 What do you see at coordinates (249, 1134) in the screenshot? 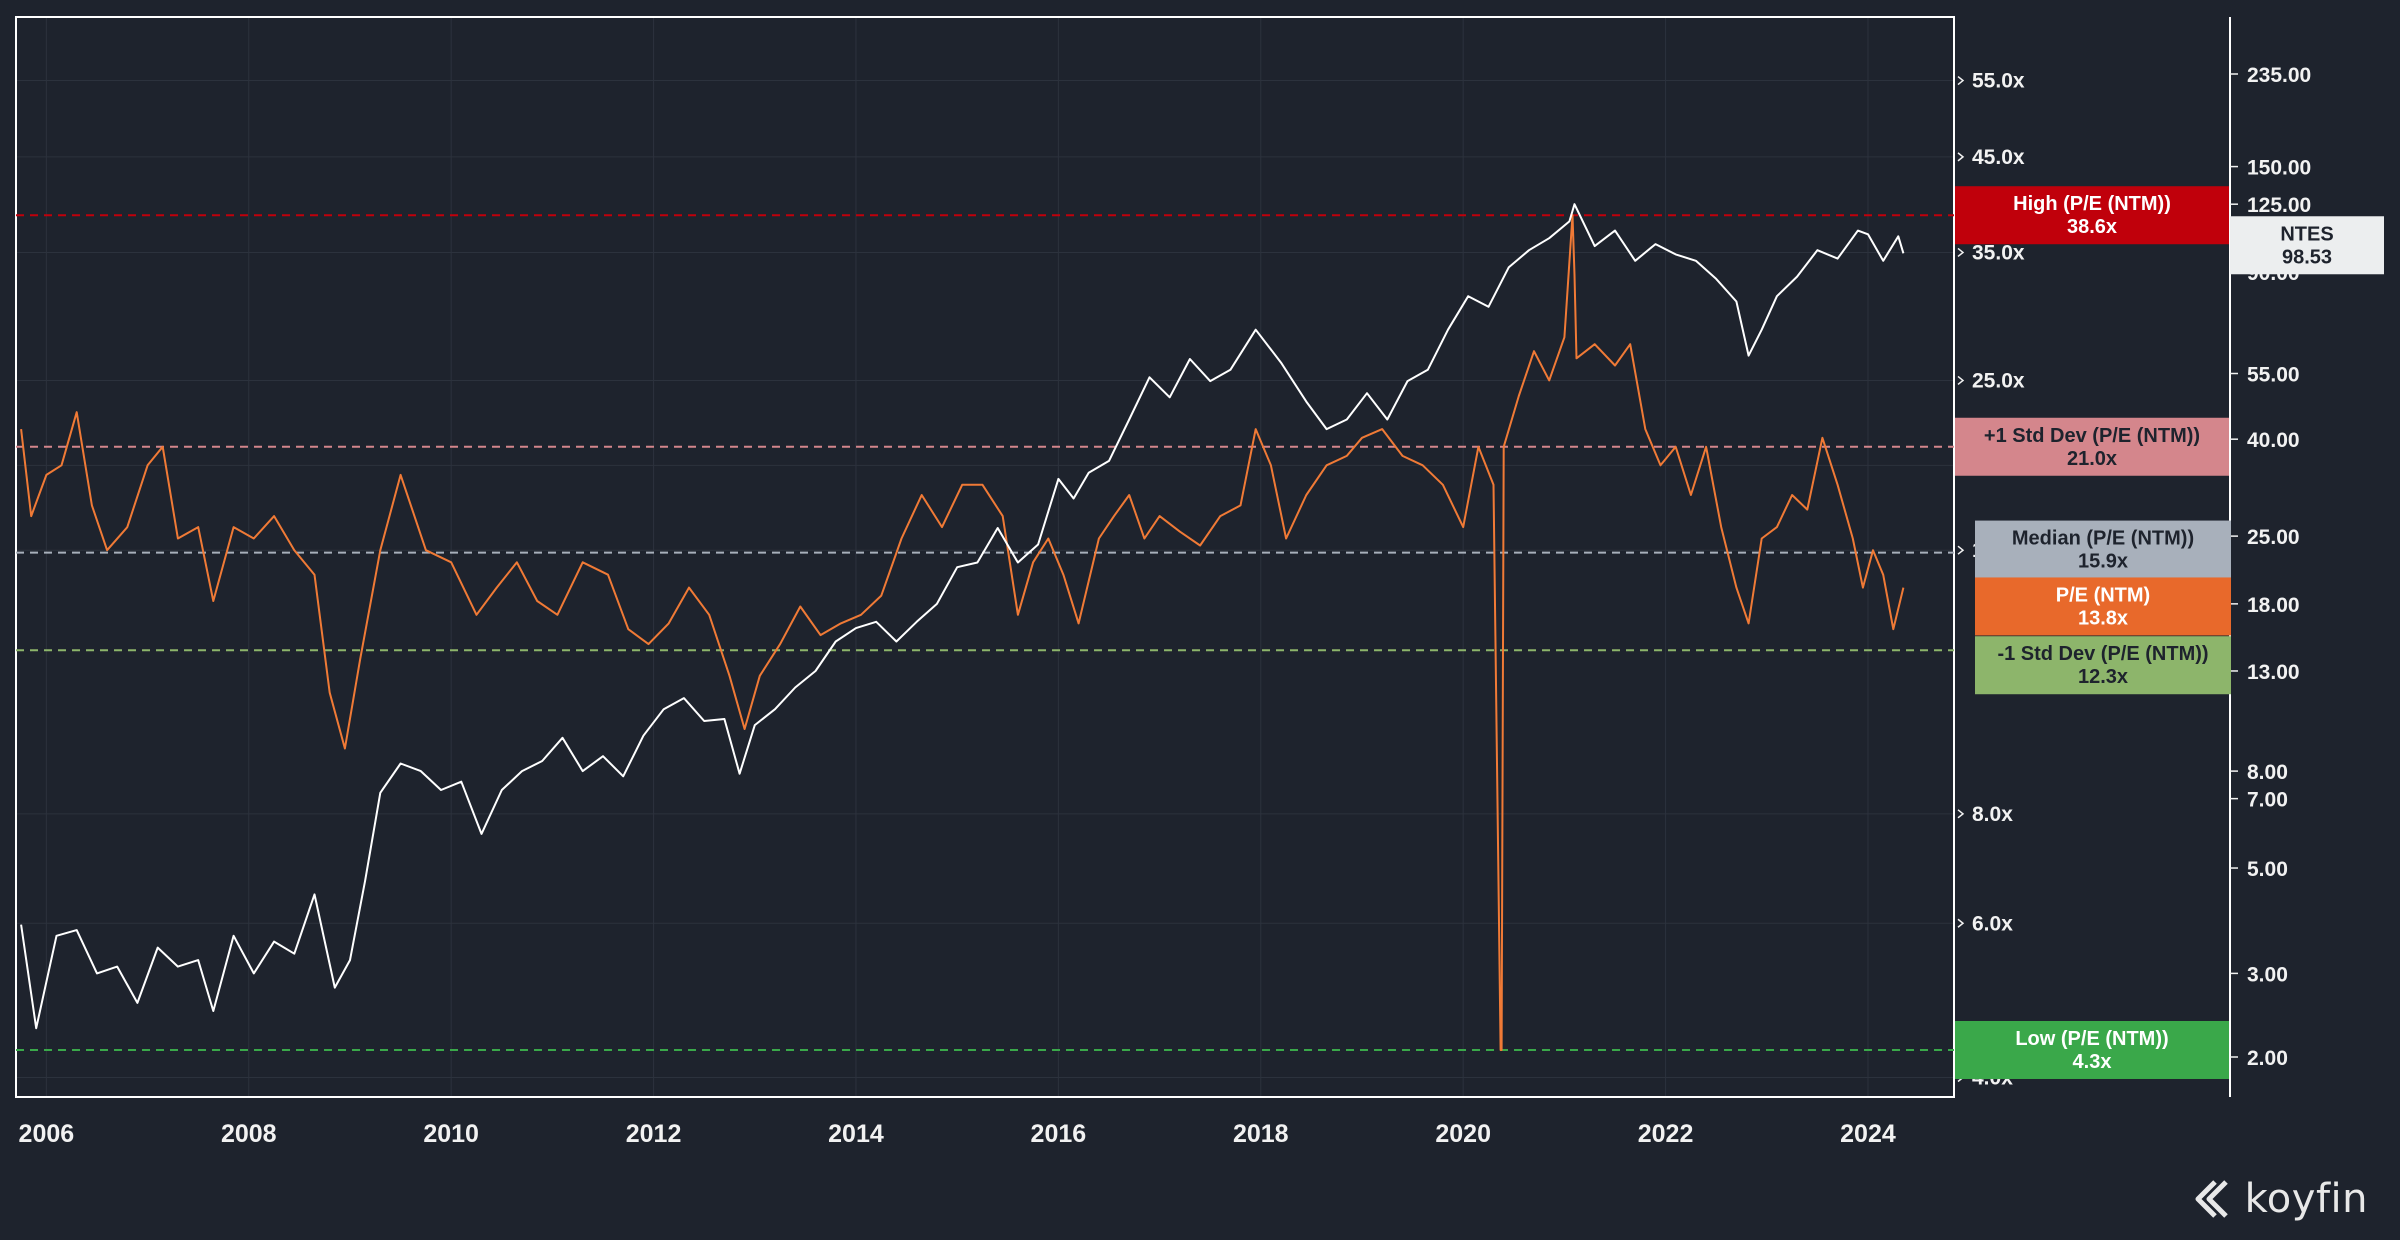
I see `x-tick-label: 2008` at bounding box center [249, 1134].